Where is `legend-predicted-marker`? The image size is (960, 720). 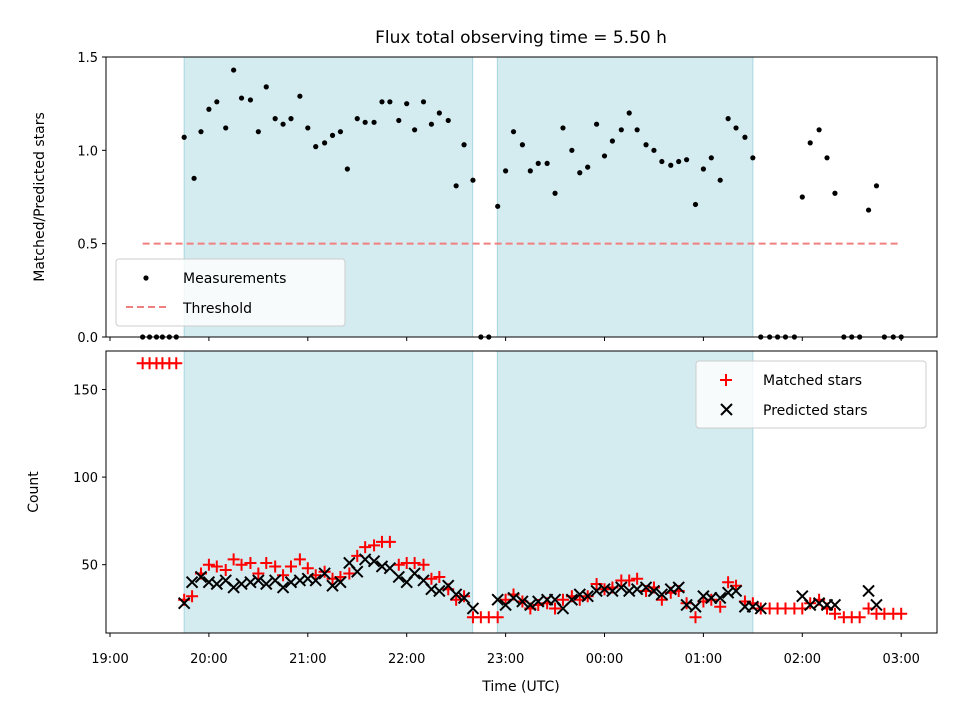
legend-predicted-marker is located at coordinates (726, 409).